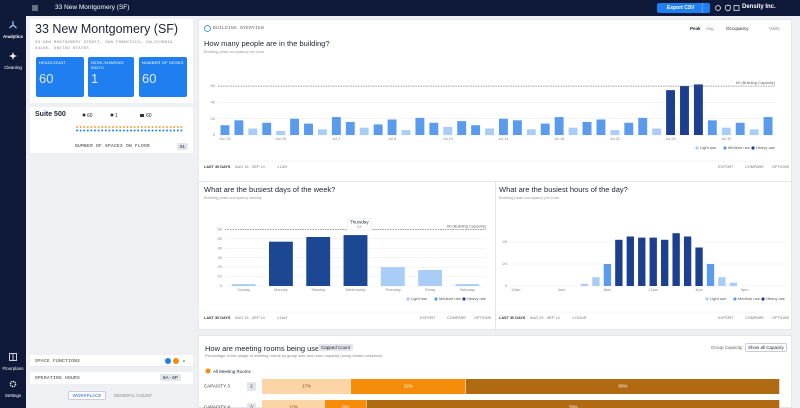 Image resolution: width=800 pixels, height=408 pixels. Describe the element at coordinates (13, 67) in the screenshot. I see `nav-item: Cleaning` at that location.